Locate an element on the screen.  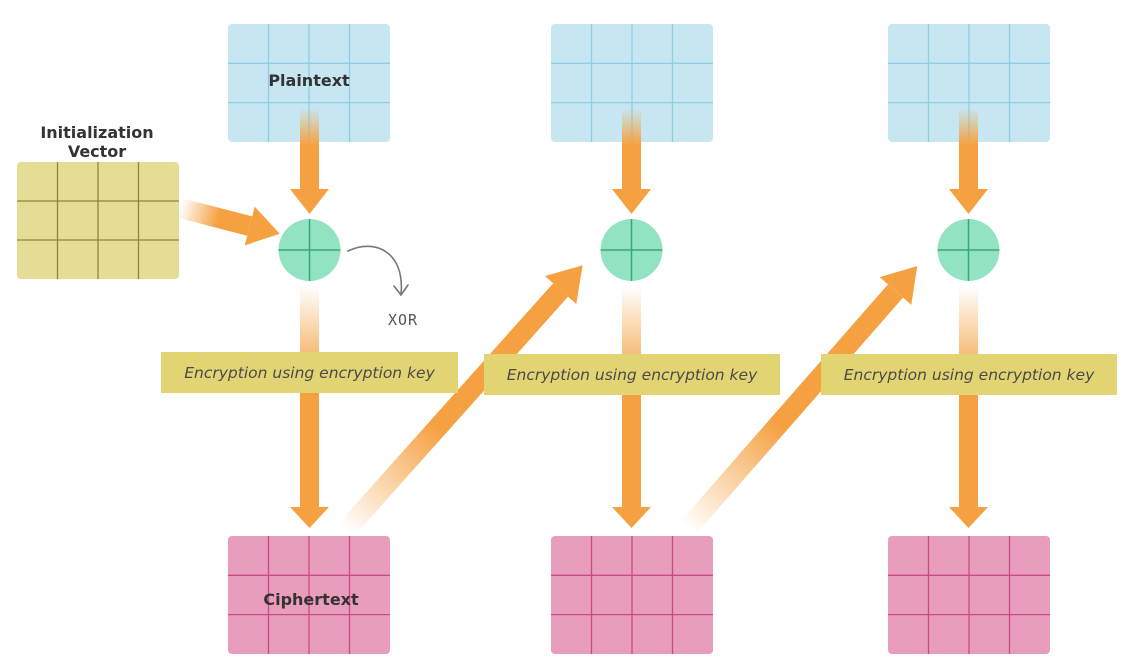
encryption-label-2: Encryption using encryption key is located at coordinates (632, 375).